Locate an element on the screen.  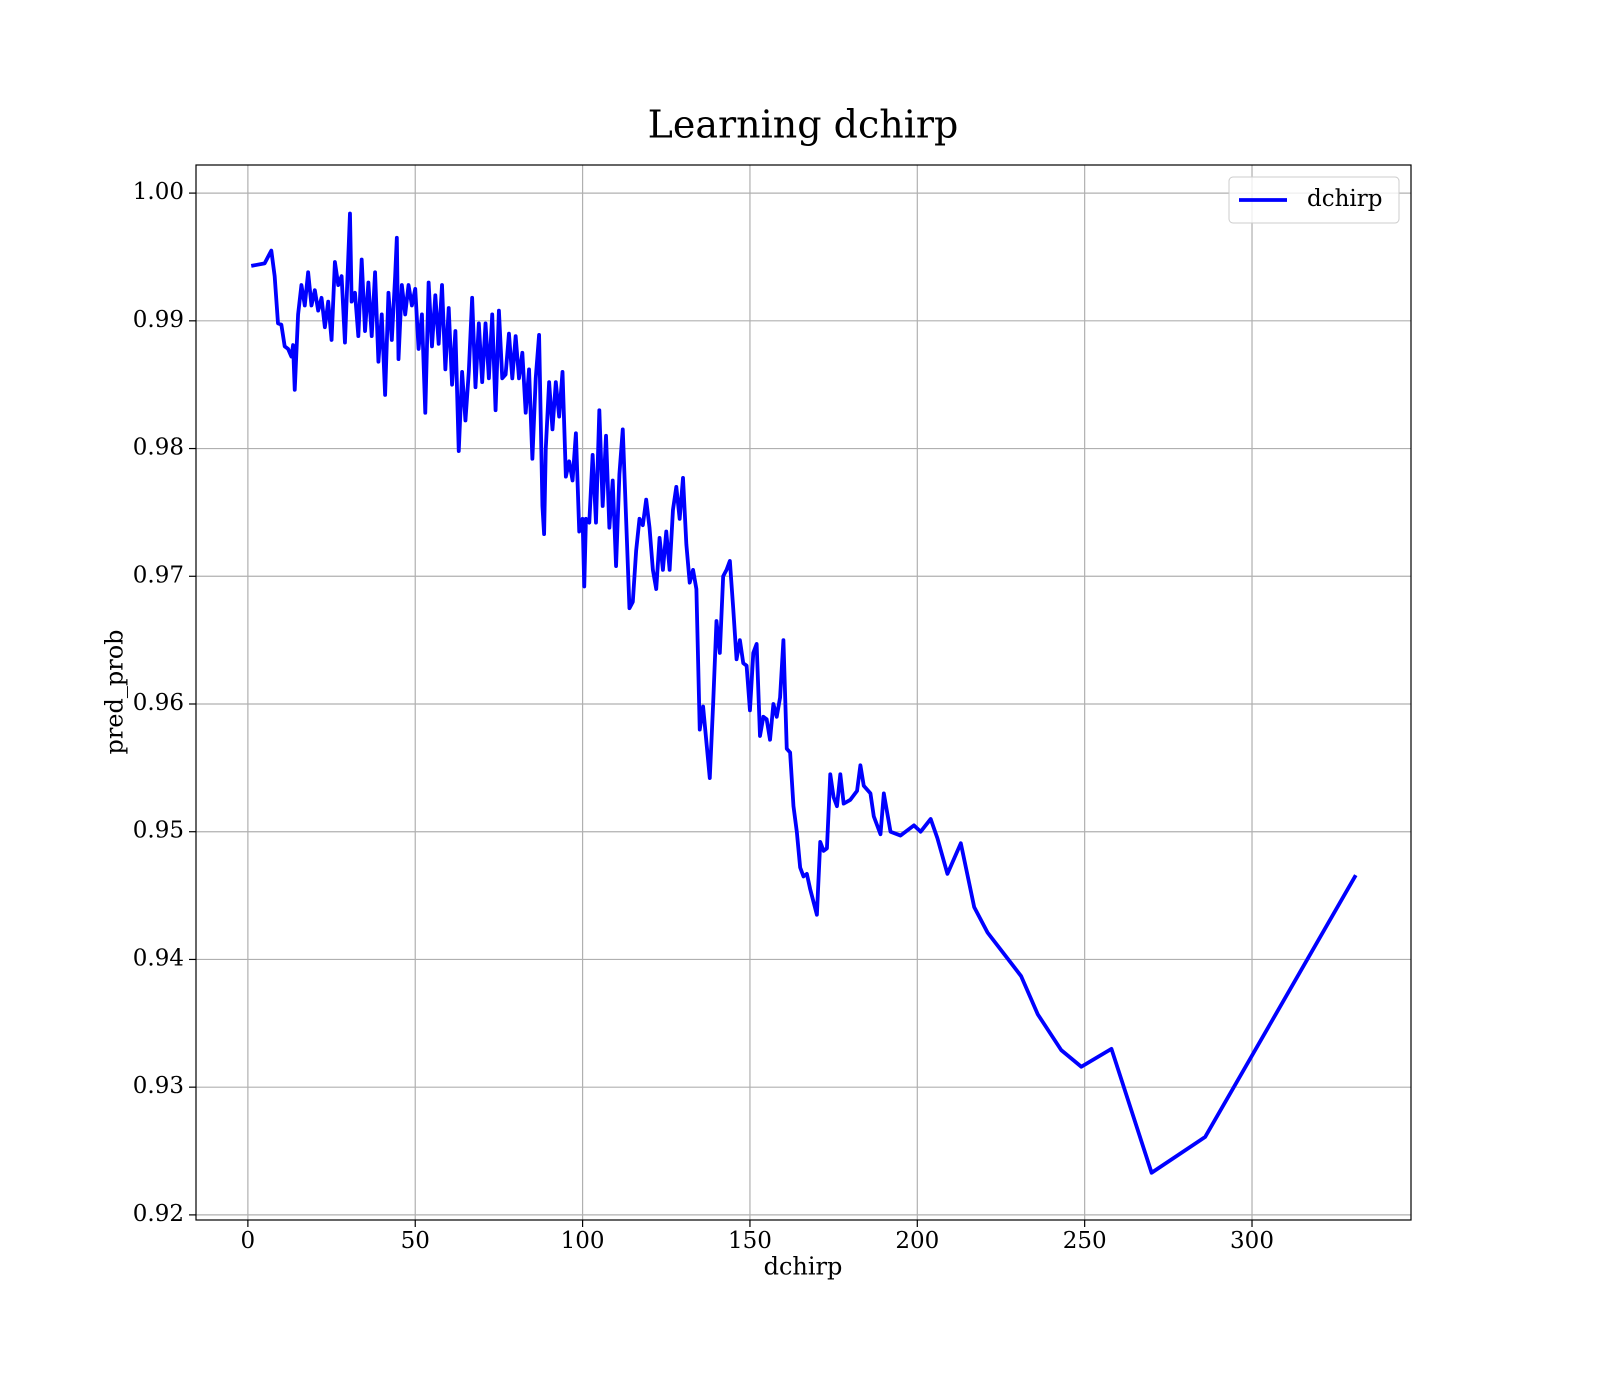
legend: dchirp is located at coordinates (1314, 200).